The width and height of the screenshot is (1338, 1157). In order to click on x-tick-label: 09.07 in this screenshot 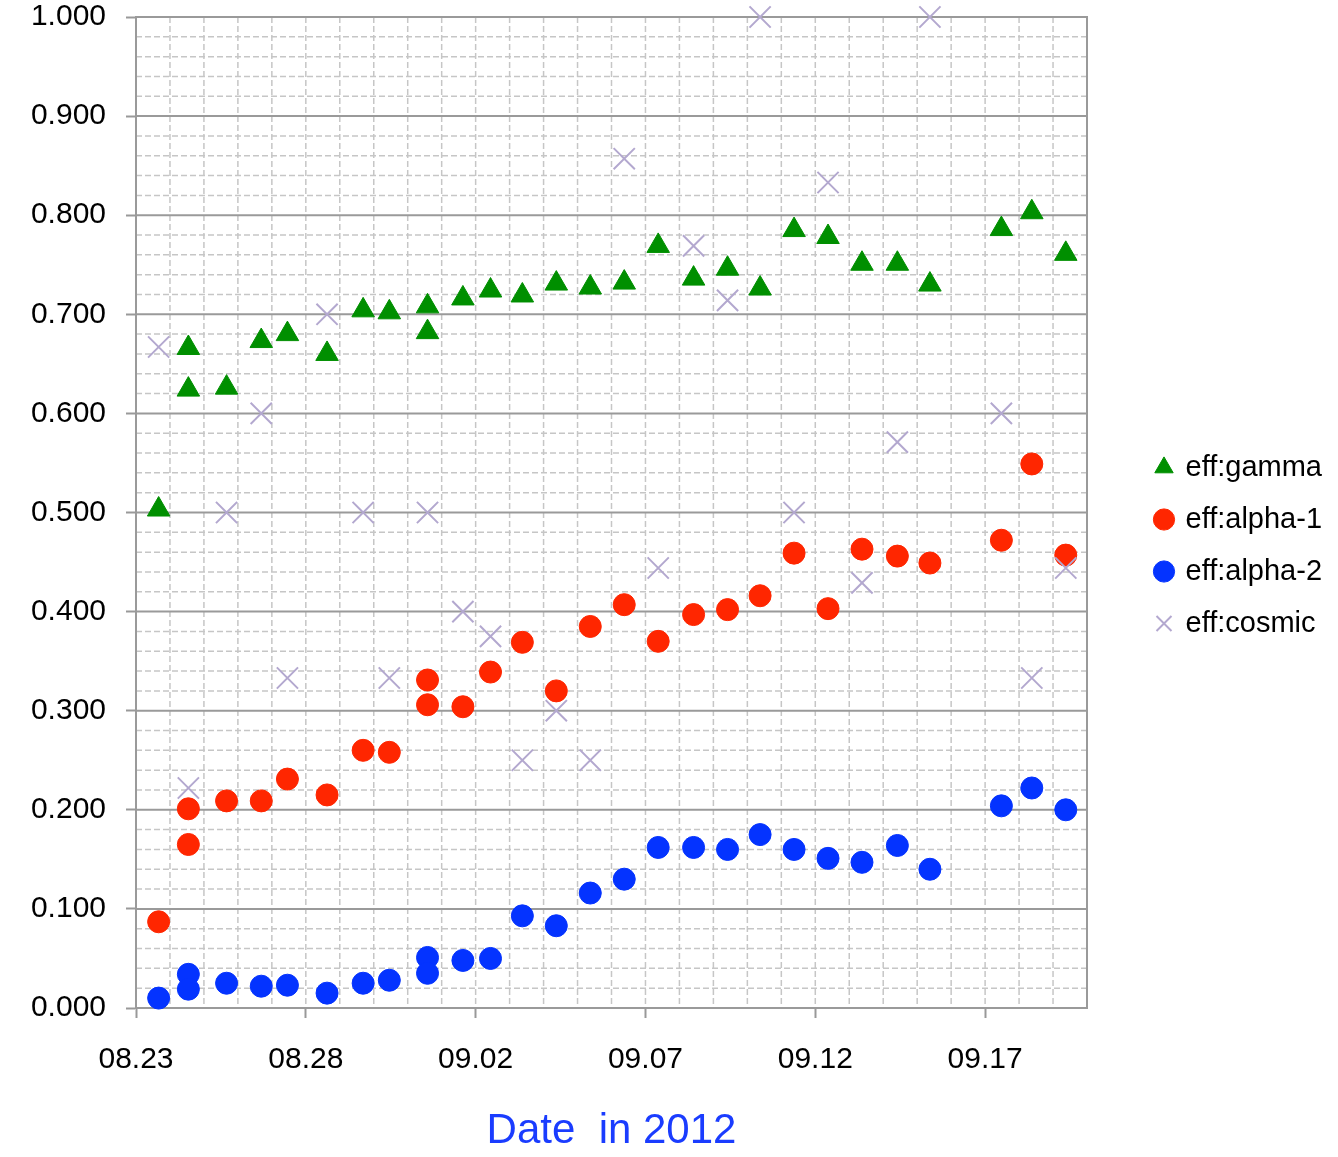, I will do `click(645, 1058)`.